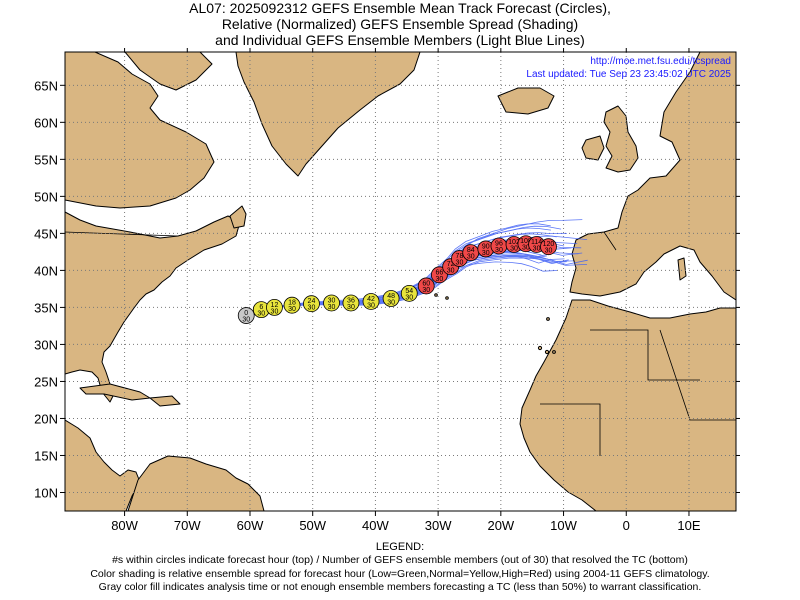  What do you see at coordinates (621, 139) in the screenshot?
I see `landmass-great-britain` at bounding box center [621, 139].